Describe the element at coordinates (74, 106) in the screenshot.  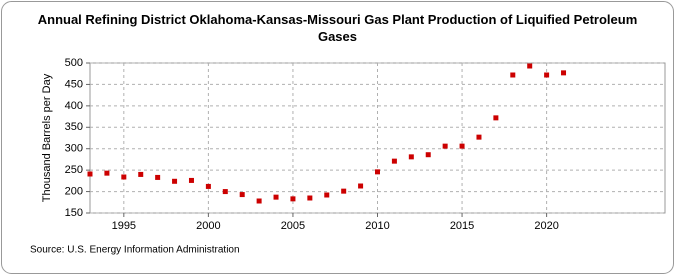
I see `y-tick-label: 400` at that location.